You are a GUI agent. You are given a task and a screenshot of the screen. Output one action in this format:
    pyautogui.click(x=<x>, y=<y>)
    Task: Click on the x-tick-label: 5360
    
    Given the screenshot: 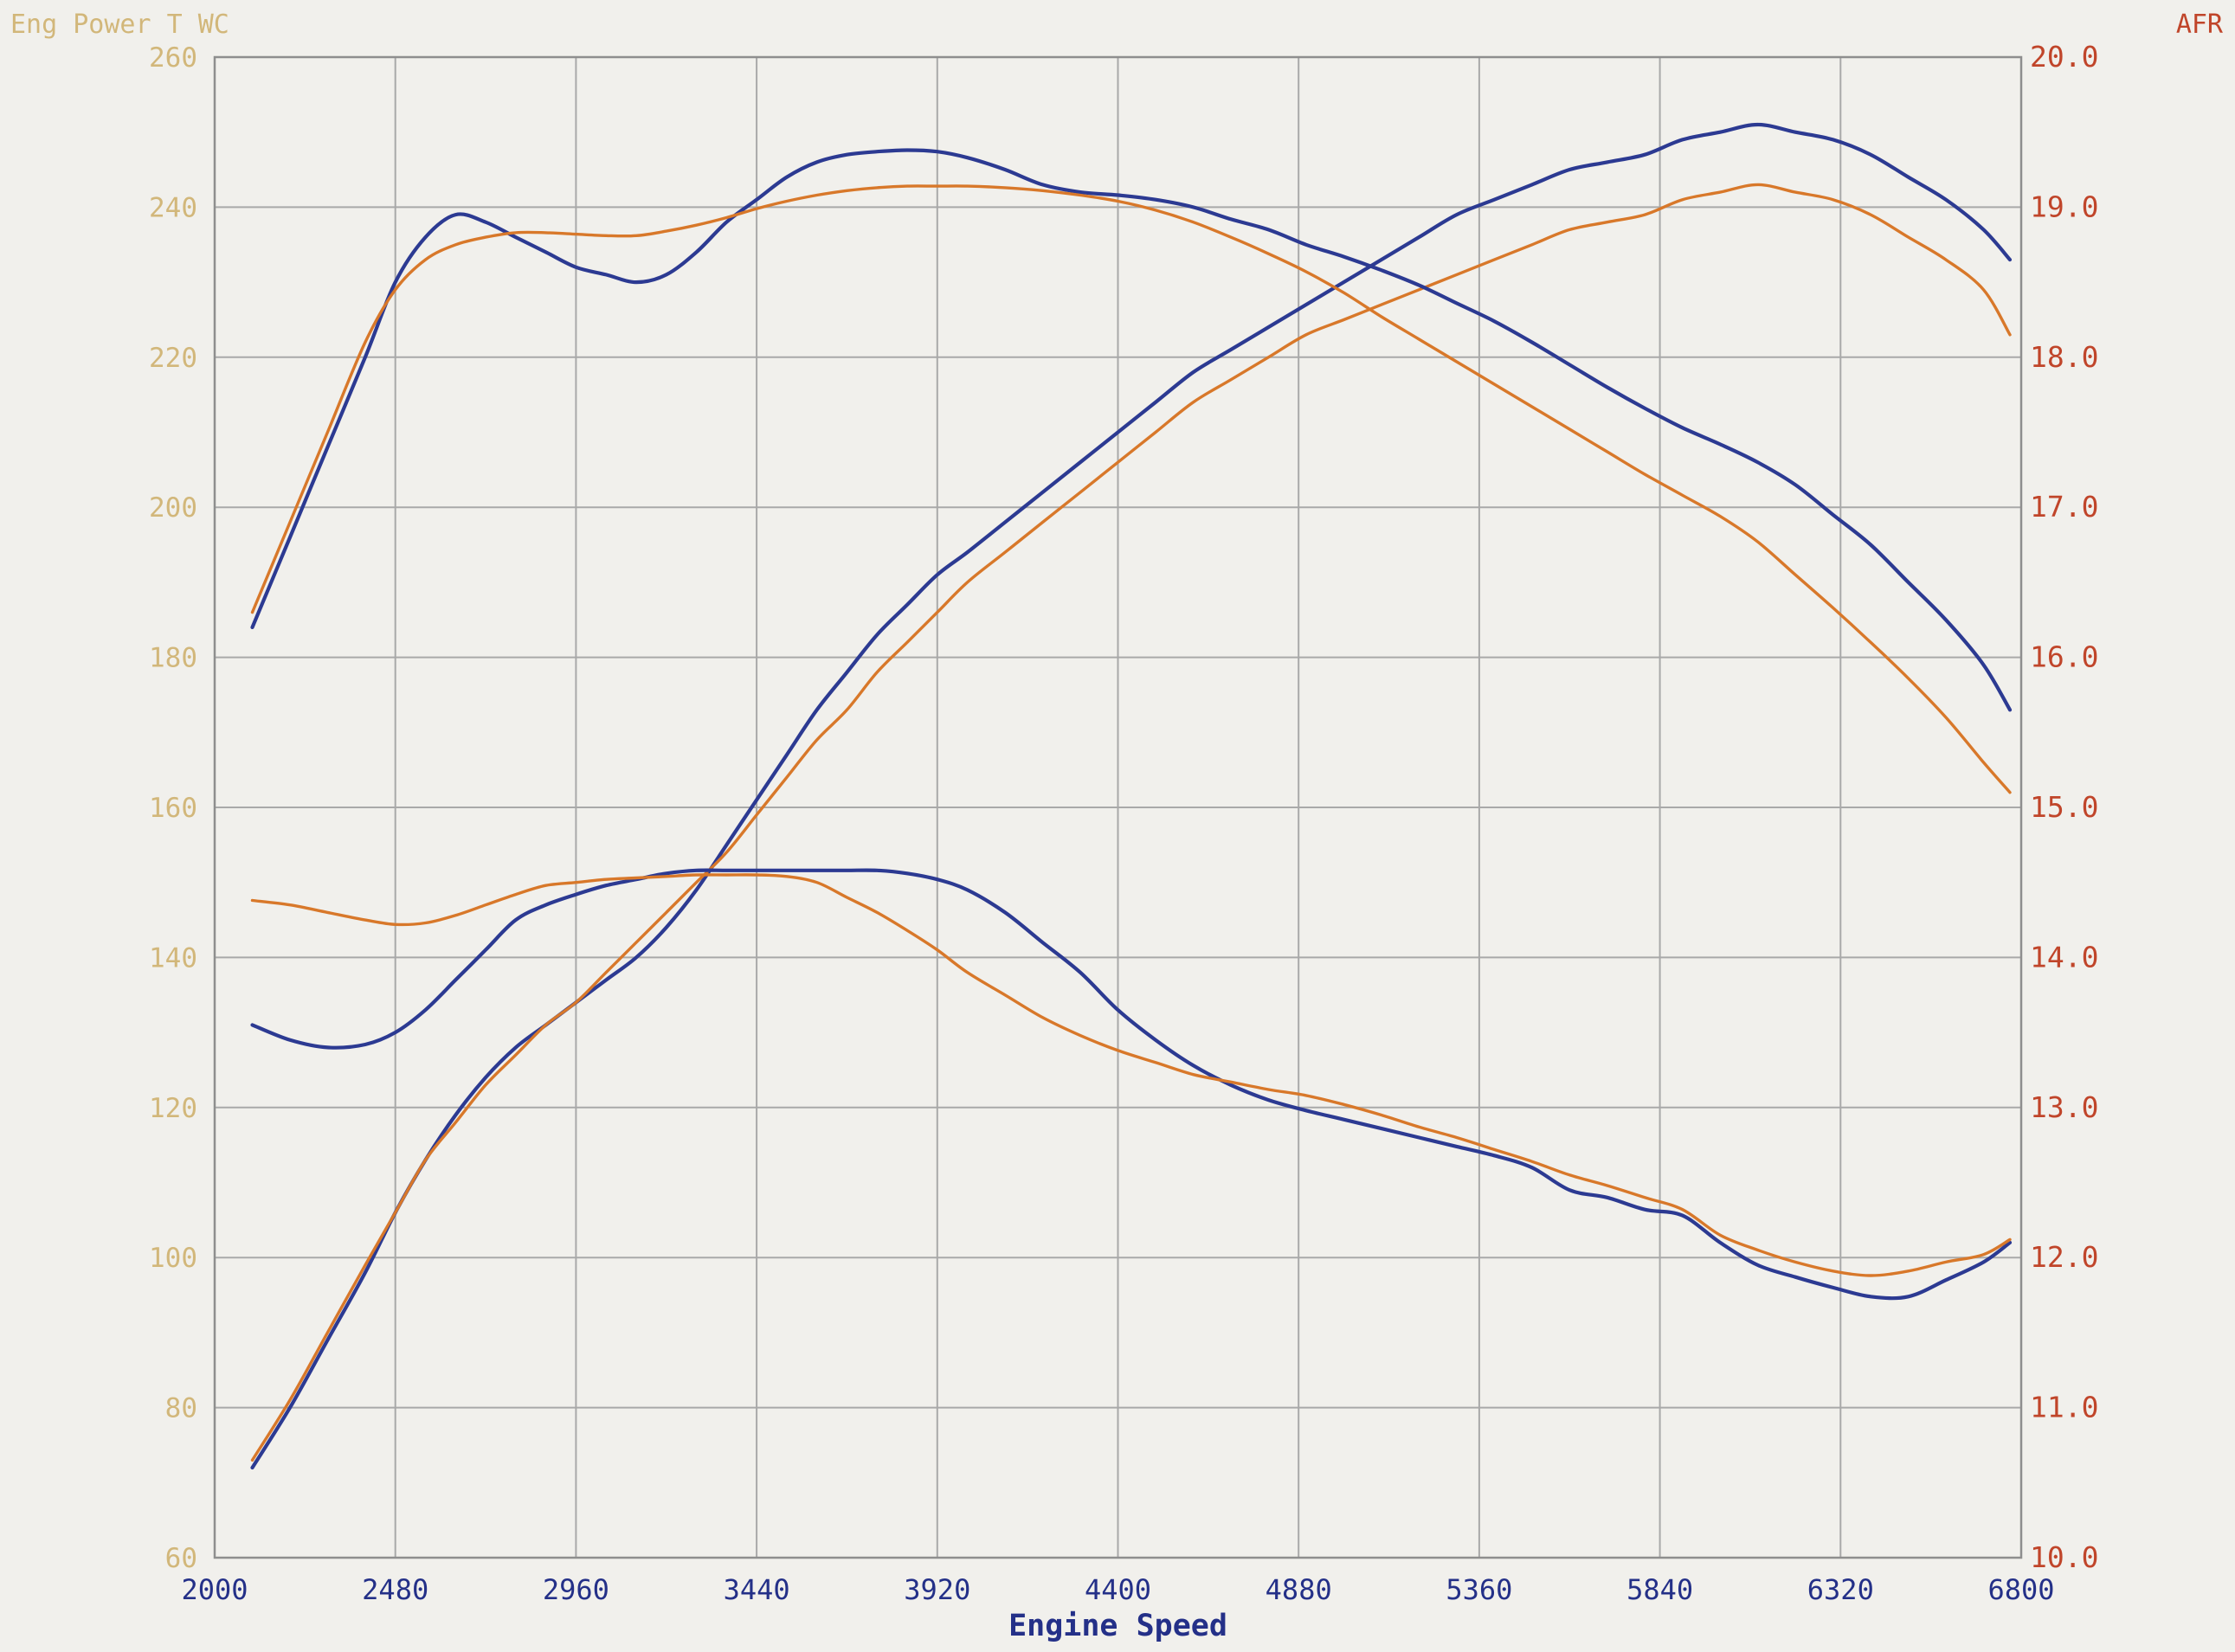 What is the action you would take?
    pyautogui.click(x=1479, y=1589)
    